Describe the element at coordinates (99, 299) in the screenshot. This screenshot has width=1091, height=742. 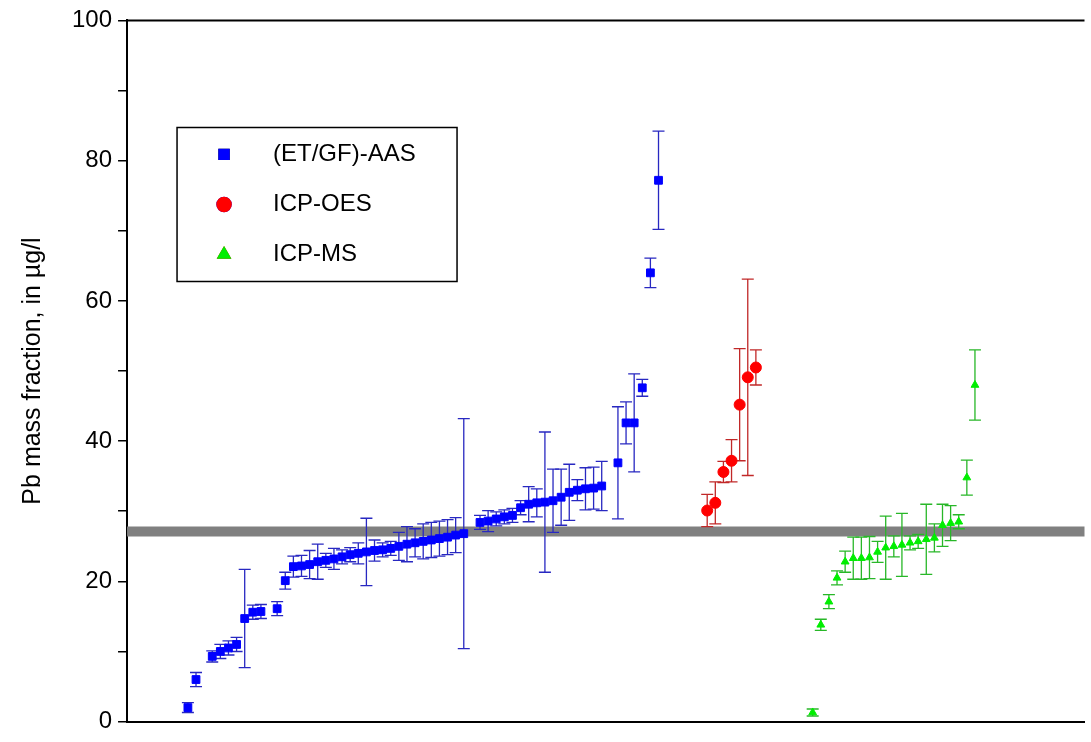
I see `y-tick-label: 60` at that location.